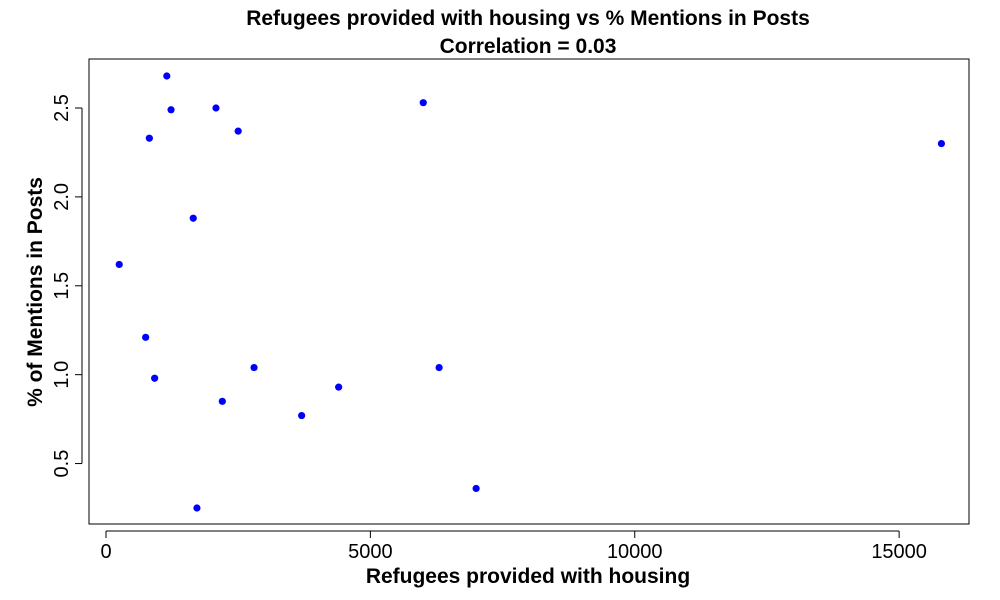 This screenshot has width=1000, height=600. Describe the element at coordinates (62, 464) in the screenshot. I see `y-tick-label: 0.5` at that location.